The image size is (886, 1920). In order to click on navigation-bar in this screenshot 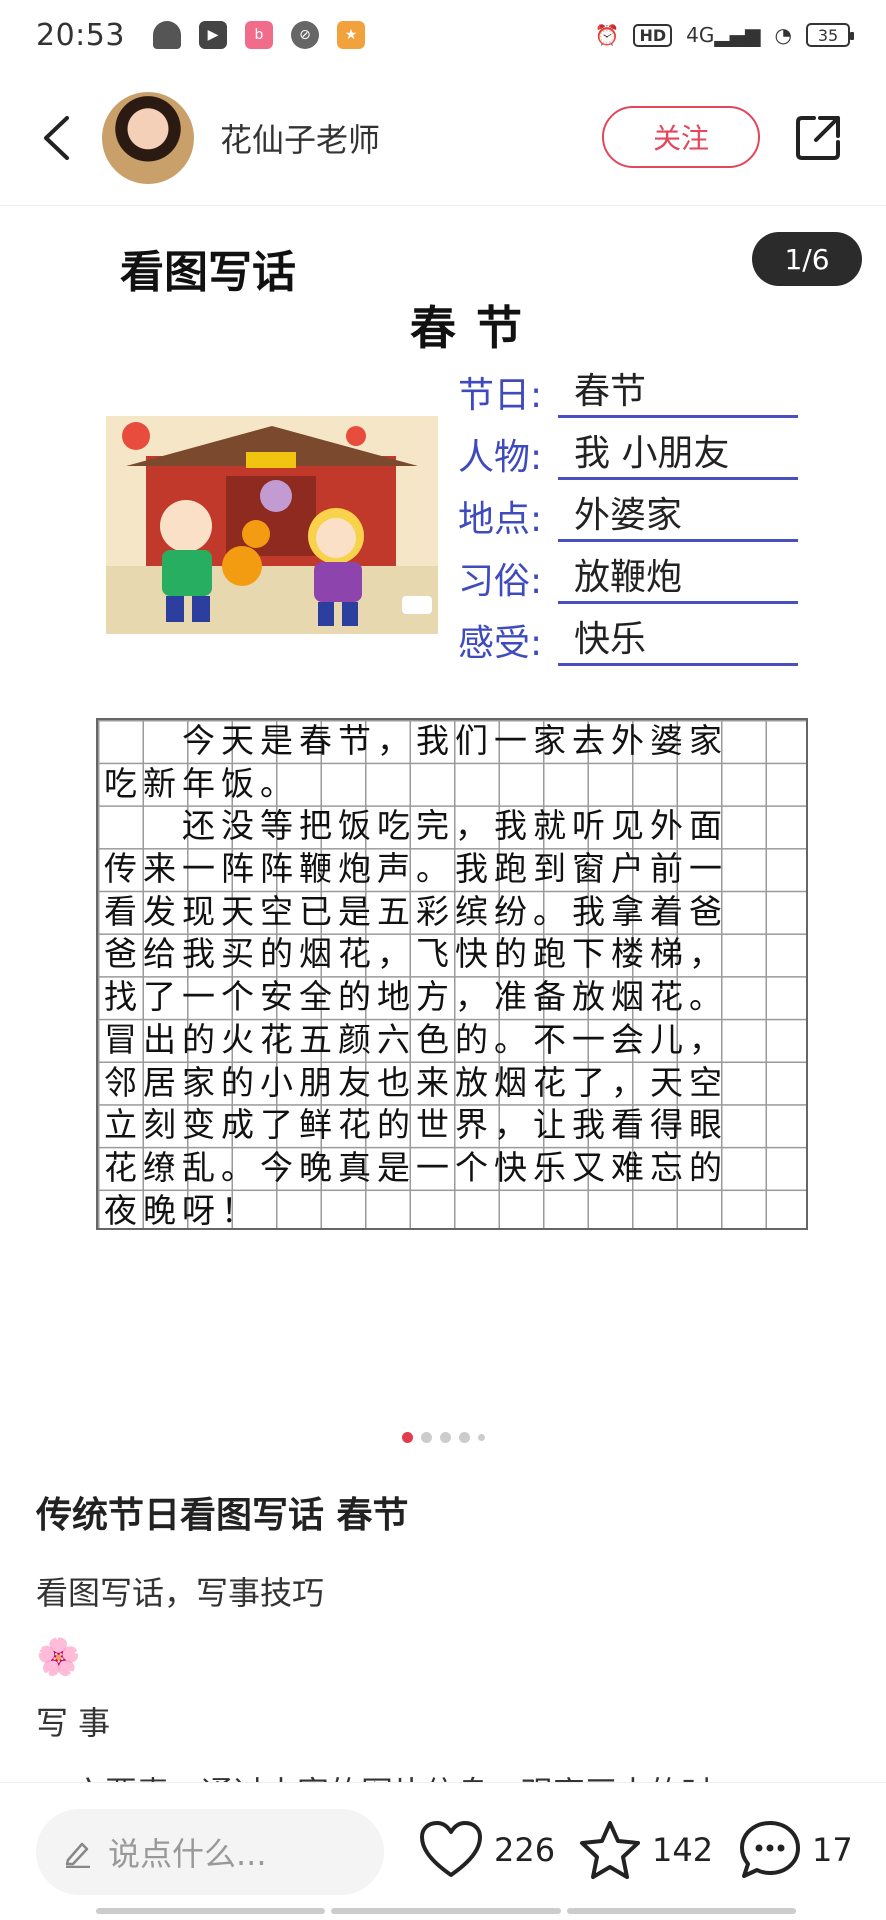, I will do `click(446, 1911)`.